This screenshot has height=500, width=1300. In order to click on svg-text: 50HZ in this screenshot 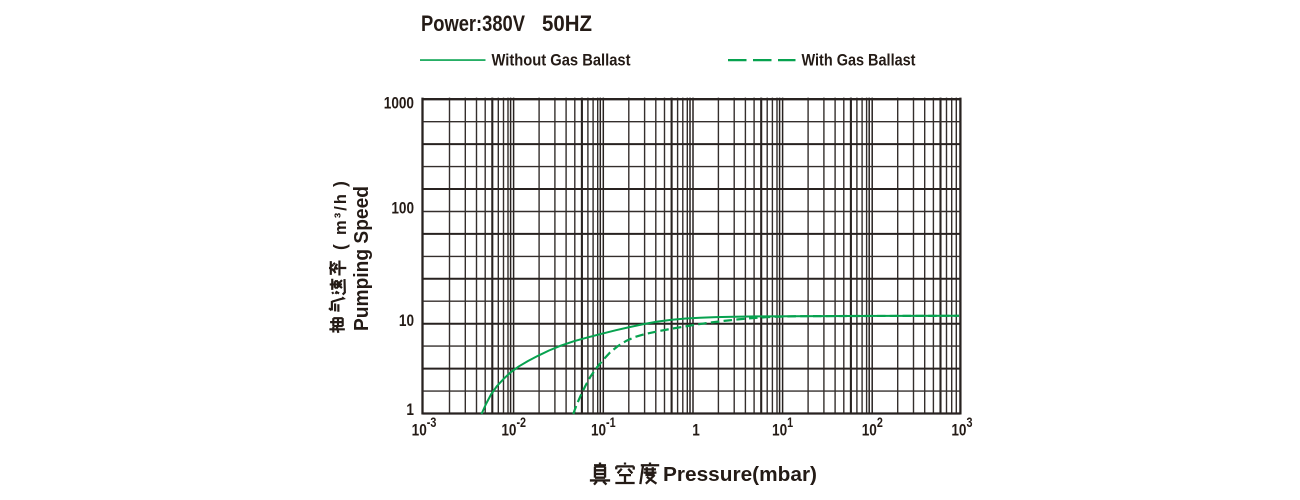, I will do `click(567, 23)`.